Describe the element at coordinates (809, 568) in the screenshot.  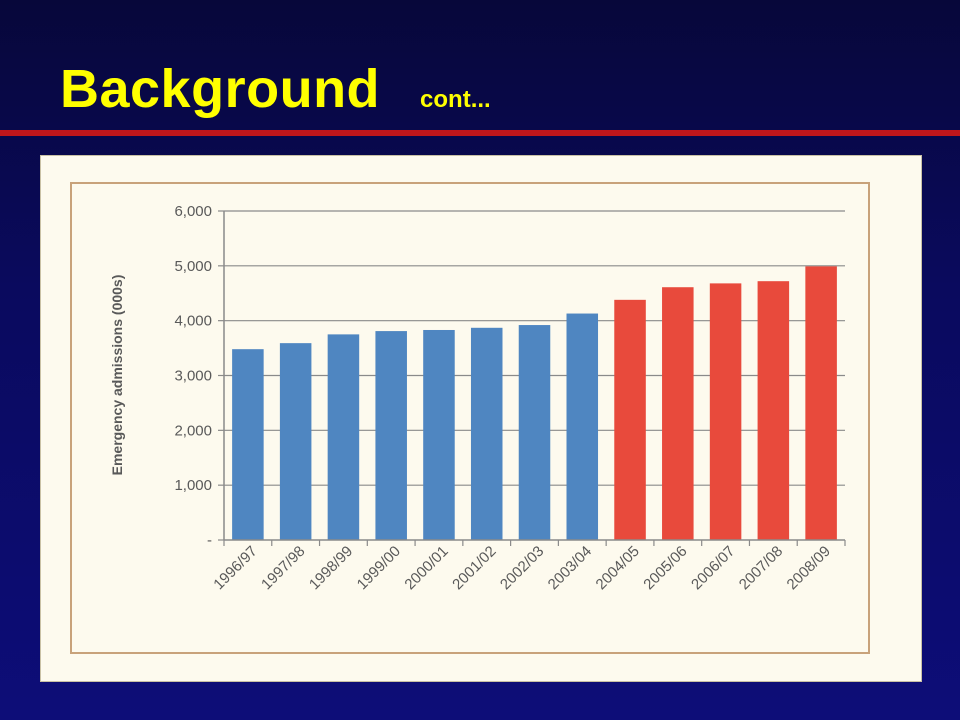
I see `x-tick-label: 2008/09` at that location.